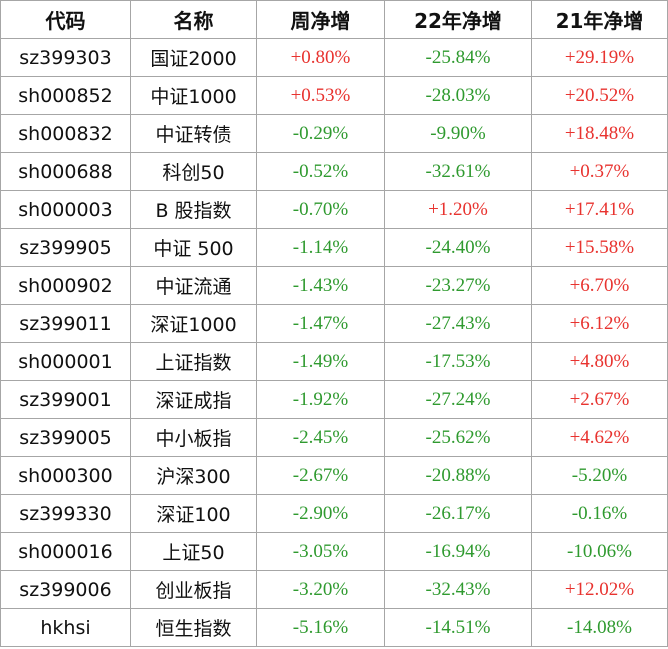 This screenshot has width=668, height=649. What do you see at coordinates (320, 551) in the screenshot?
I see `percent-cell: -3.05%` at bounding box center [320, 551].